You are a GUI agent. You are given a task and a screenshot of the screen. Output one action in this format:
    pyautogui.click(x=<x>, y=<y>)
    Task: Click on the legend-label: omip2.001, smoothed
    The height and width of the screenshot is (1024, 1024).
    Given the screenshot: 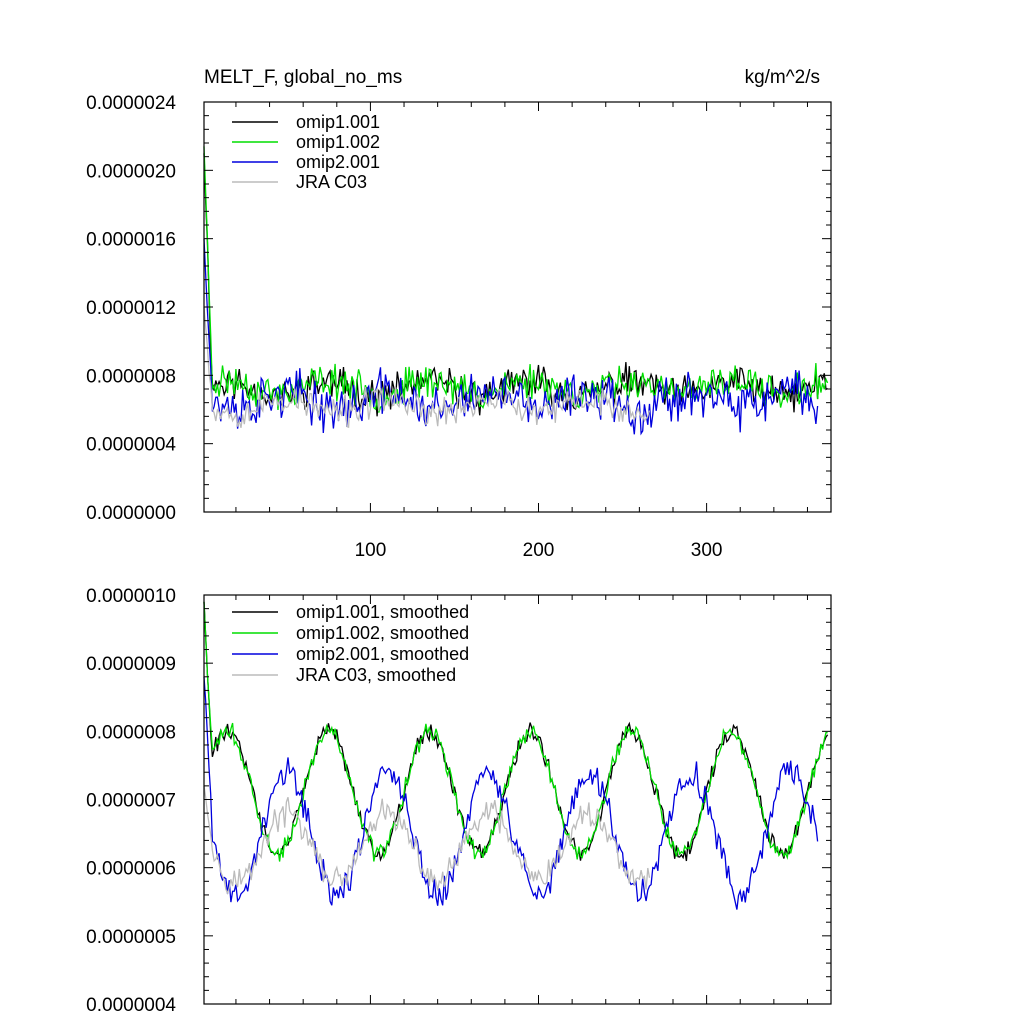 What is the action you would take?
    pyautogui.click(x=382, y=654)
    